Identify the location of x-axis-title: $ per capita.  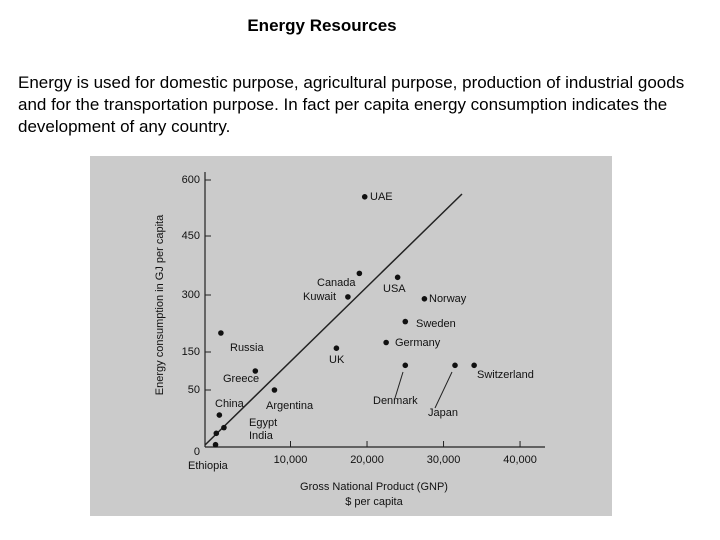
(374, 502).